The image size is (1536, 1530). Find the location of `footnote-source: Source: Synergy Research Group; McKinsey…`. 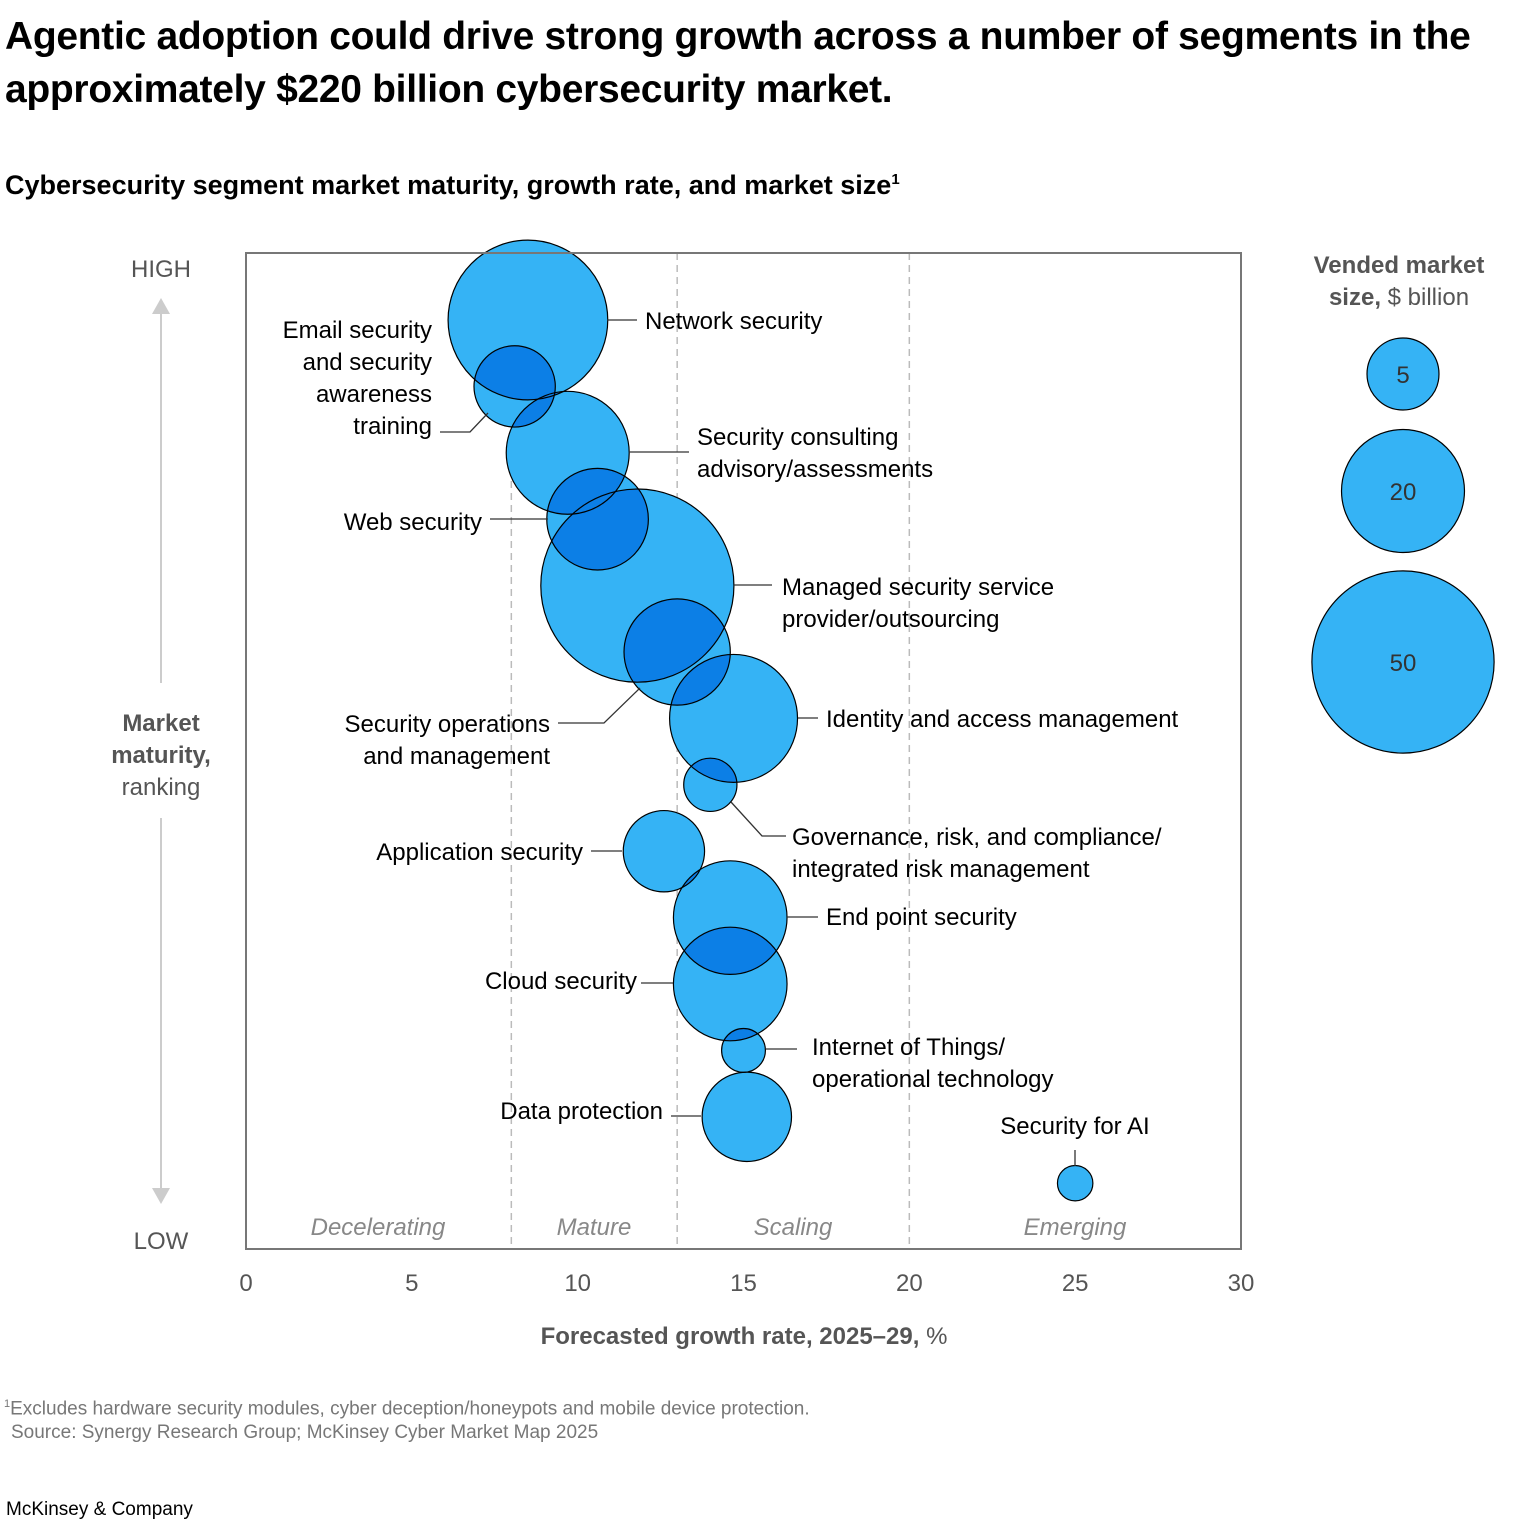

footnote-source: Source: Synergy Research Group; McKinsey… is located at coordinates (305, 1433).